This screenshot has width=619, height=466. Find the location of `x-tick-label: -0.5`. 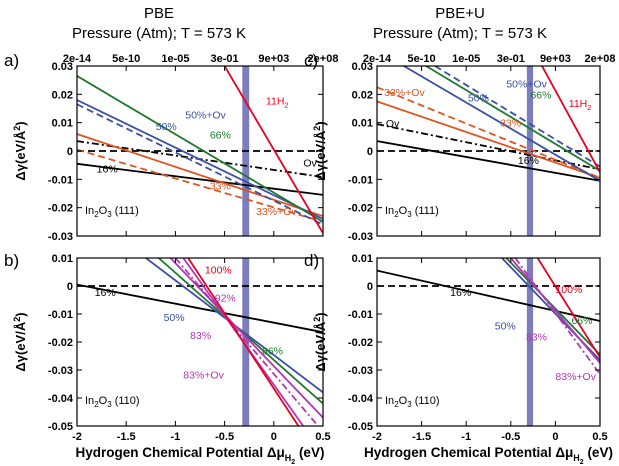

x-tick-label: -0.5 is located at coordinates (510, 437).